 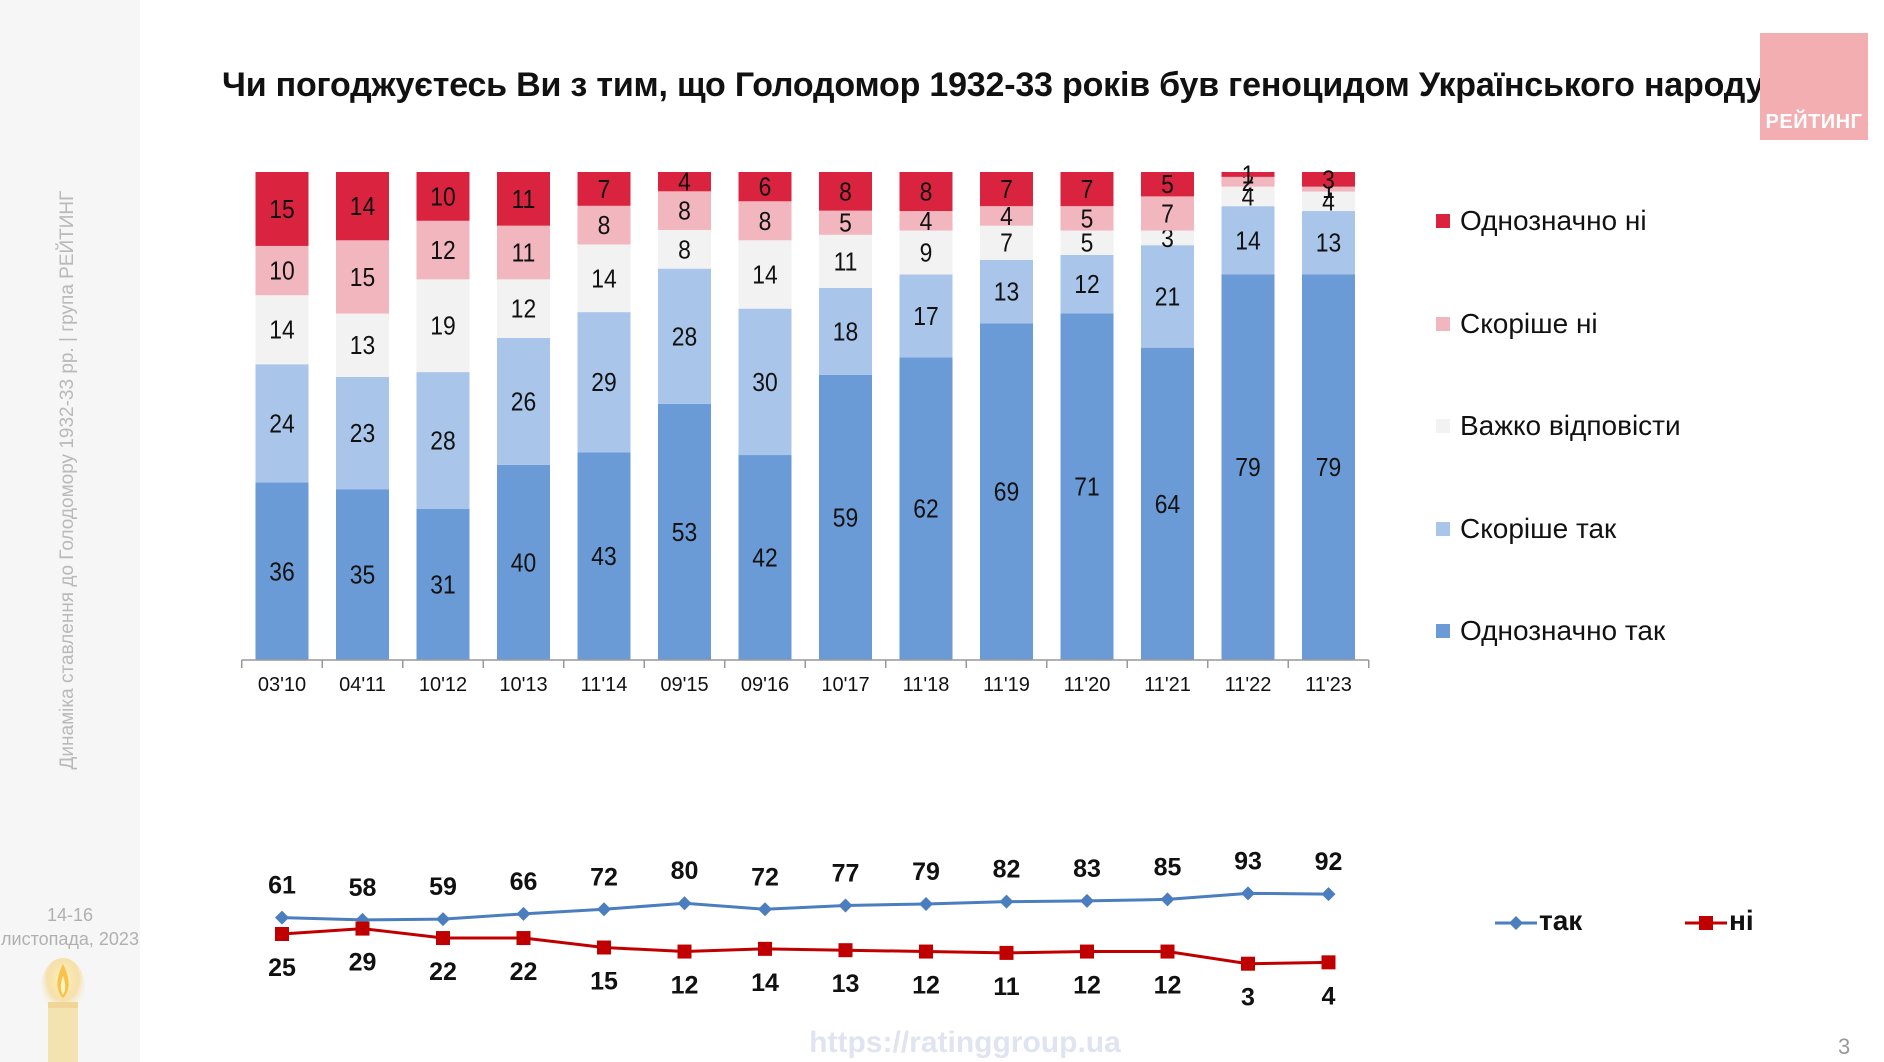 I want to click on bar-value-label: 19, so click(x=442, y=326).